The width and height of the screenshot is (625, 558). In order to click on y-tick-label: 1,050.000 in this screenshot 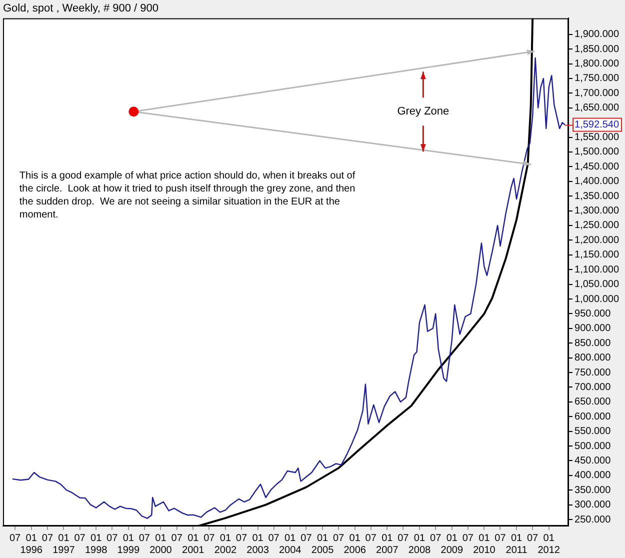, I will do `click(597, 284)`.